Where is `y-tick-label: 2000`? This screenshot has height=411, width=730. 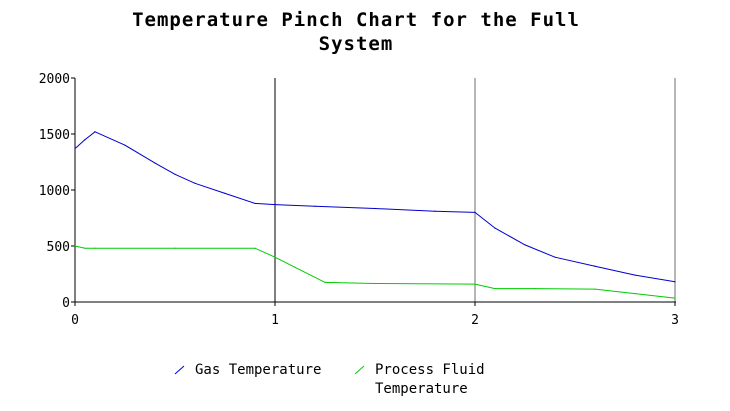
y-tick-label: 2000 is located at coordinates (54, 79).